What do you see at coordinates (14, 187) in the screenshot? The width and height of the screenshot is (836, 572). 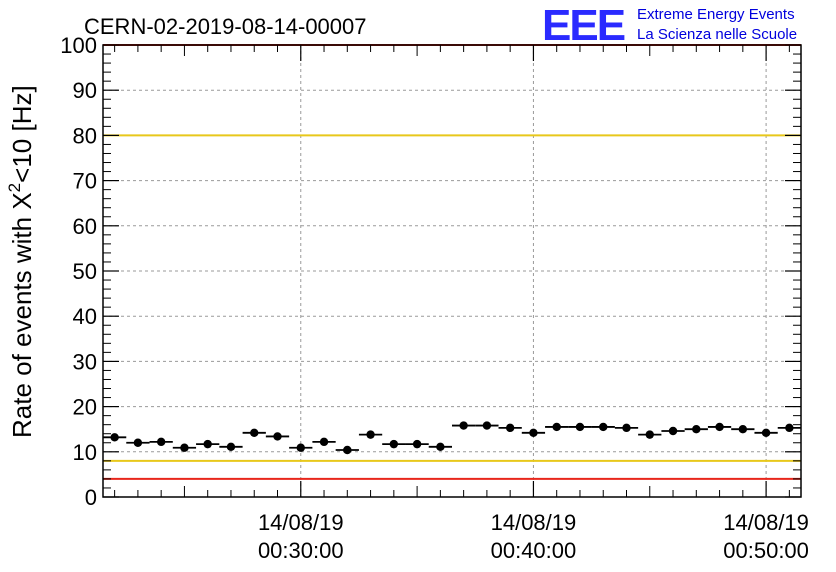 I see `y-axis-label-sup: 2` at bounding box center [14, 187].